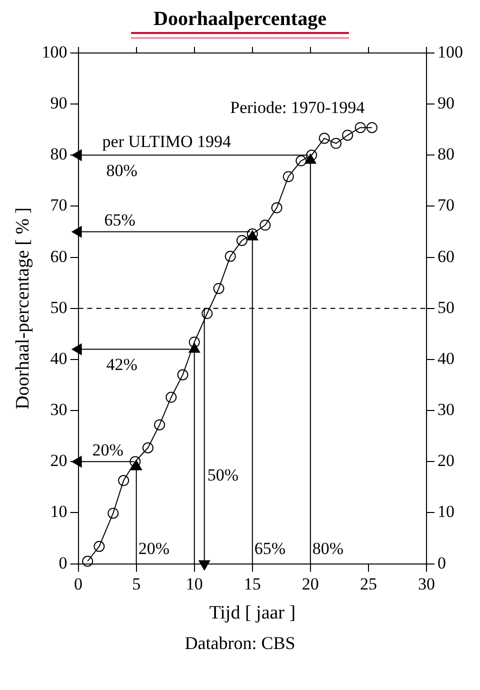 The height and width of the screenshot is (690, 480). I want to click on y2-tick-label: 70, so click(446, 205).